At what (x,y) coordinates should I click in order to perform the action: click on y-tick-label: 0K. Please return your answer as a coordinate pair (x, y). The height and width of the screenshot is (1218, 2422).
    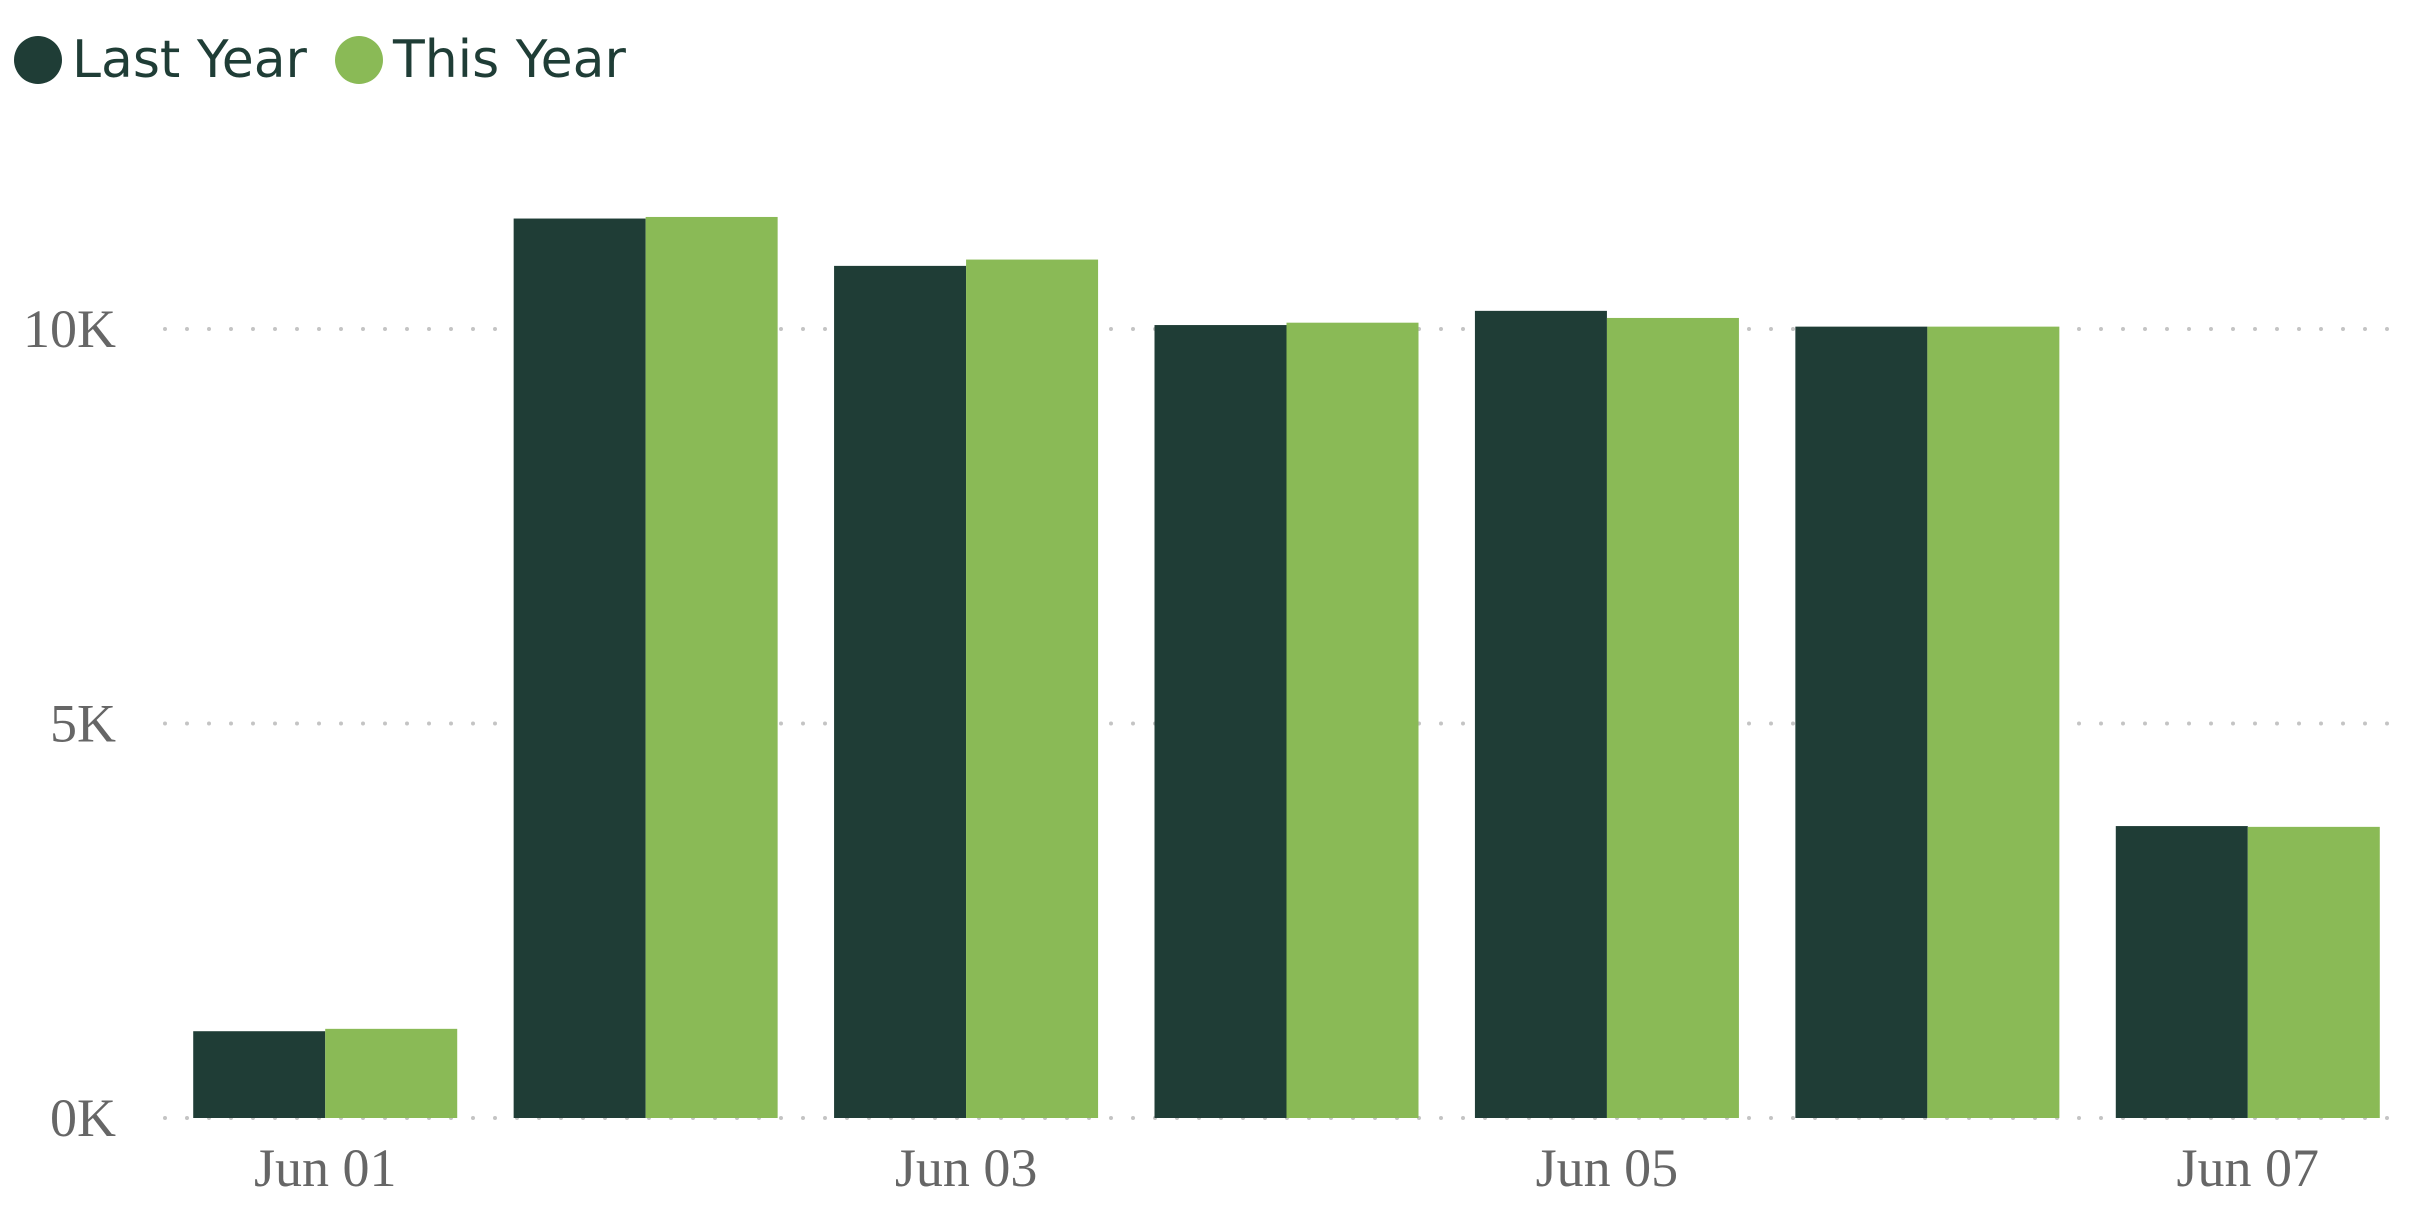
    Looking at the image, I should click on (83, 1118).